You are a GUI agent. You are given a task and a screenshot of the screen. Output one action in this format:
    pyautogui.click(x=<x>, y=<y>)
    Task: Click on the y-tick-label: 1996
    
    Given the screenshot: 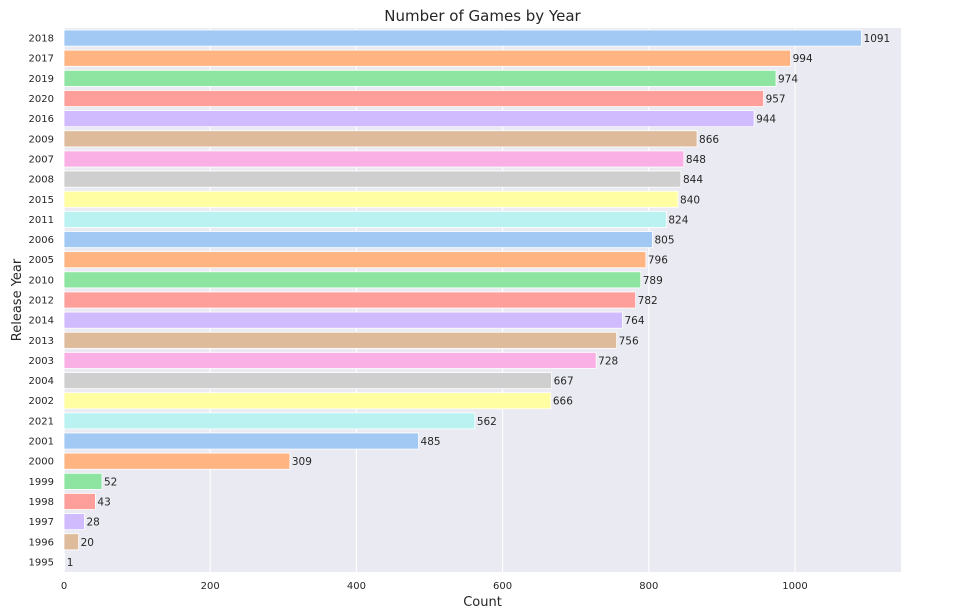 What is the action you would take?
    pyautogui.click(x=41, y=542)
    